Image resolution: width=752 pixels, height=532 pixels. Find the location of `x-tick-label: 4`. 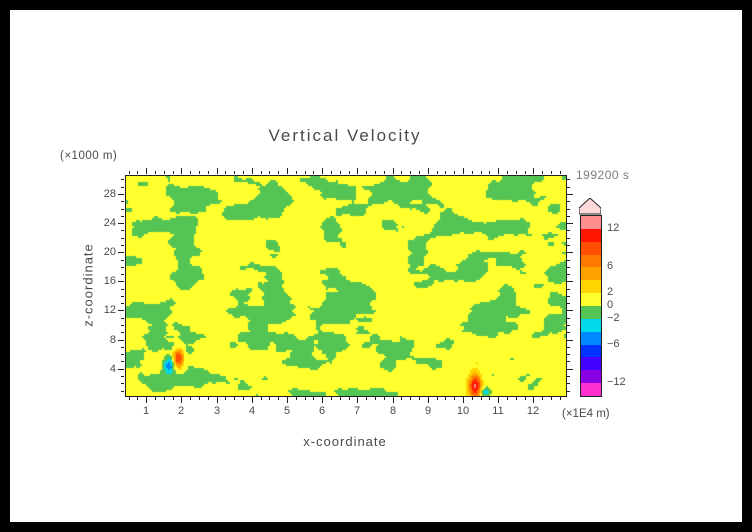

x-tick-label: 4 is located at coordinates (252, 411).